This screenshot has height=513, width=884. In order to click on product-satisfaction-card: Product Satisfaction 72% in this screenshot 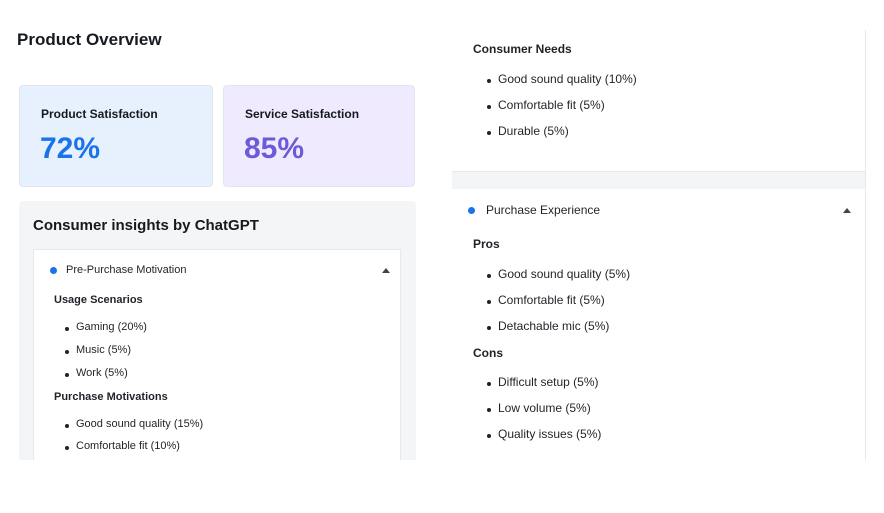, I will do `click(116, 136)`.